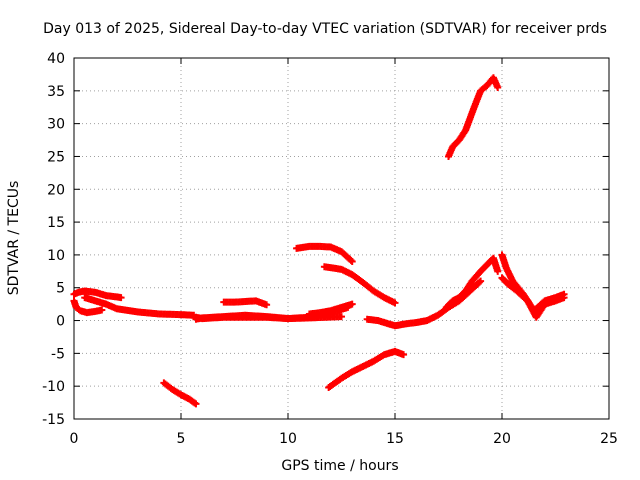 Image resolution: width=640 pixels, height=480 pixels. I want to click on y-tick-label: 15, so click(56, 223).